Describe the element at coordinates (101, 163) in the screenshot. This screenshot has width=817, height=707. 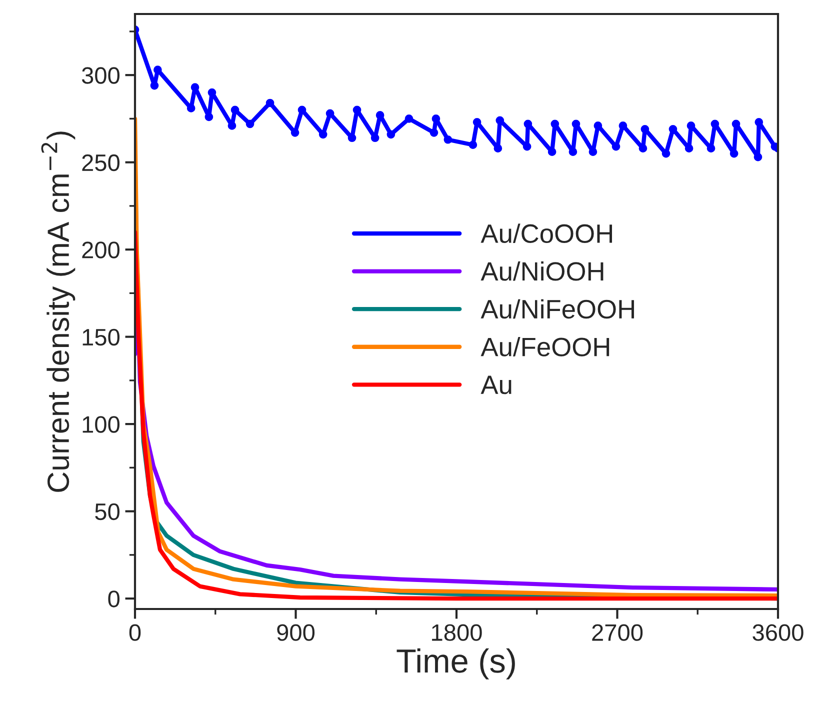
I see `y-tick-label: 250` at that location.